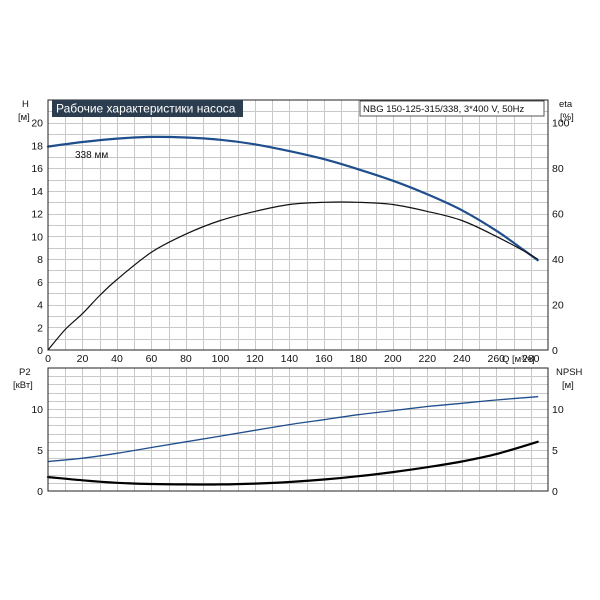 The width and height of the screenshot is (600, 600). I want to click on x-tick-label: 200, so click(393, 359).